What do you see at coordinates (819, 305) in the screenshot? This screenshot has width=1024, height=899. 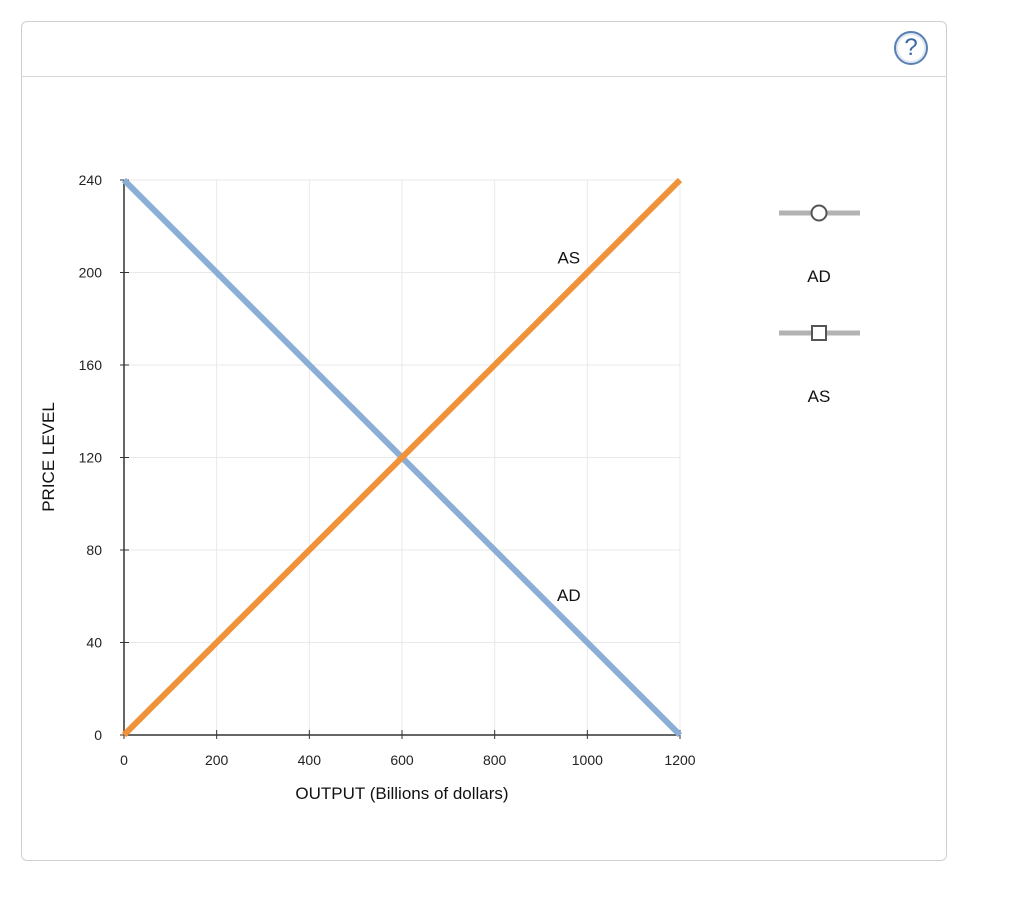 I see `legend: AD AS` at bounding box center [819, 305].